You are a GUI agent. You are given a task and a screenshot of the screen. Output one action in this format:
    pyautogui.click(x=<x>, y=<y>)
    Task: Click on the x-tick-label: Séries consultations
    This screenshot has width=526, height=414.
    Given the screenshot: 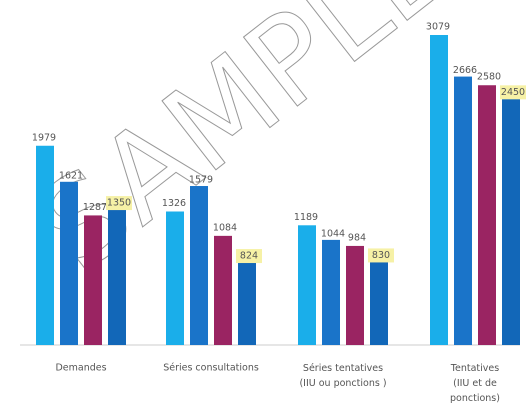 What is the action you would take?
    pyautogui.click(x=211, y=368)
    